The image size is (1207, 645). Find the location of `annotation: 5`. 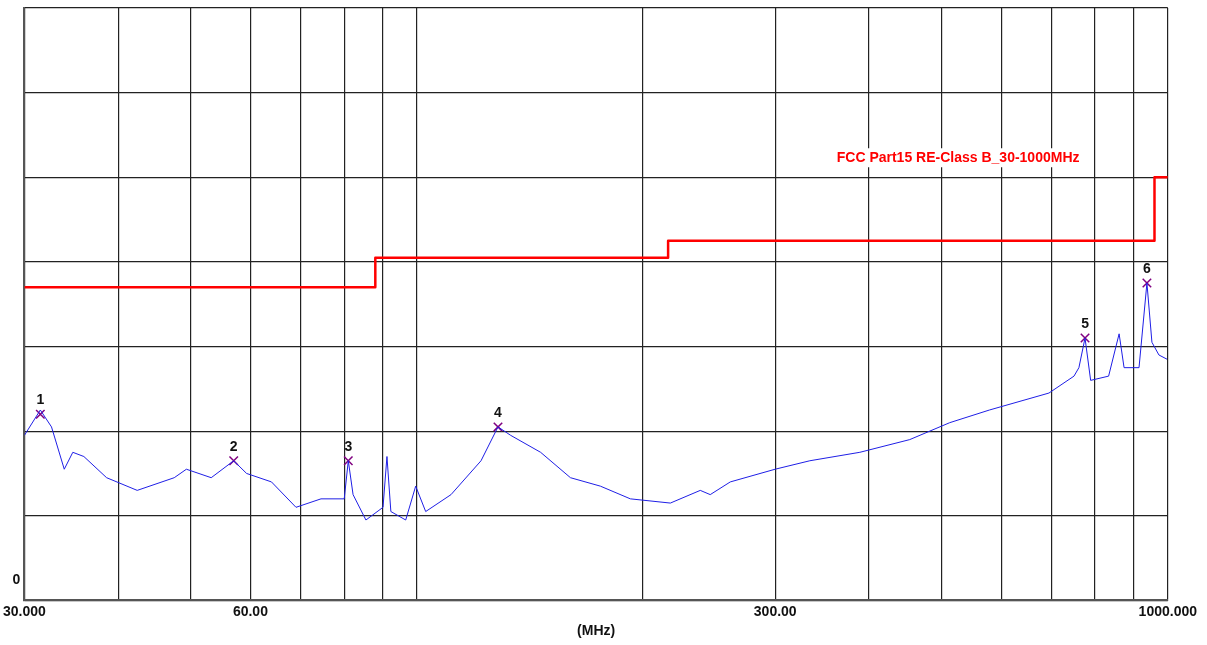

annotation: 5 is located at coordinates (1085, 322).